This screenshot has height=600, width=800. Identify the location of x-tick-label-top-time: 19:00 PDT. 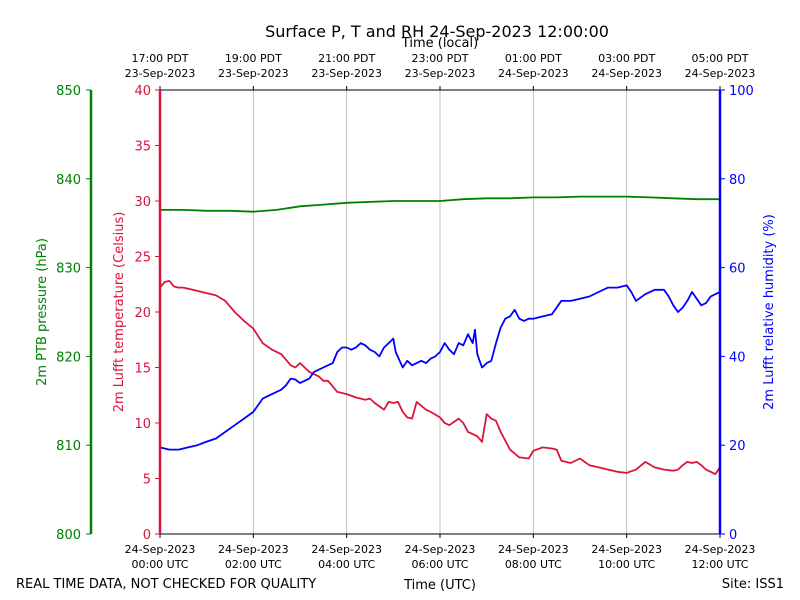
(253, 58).